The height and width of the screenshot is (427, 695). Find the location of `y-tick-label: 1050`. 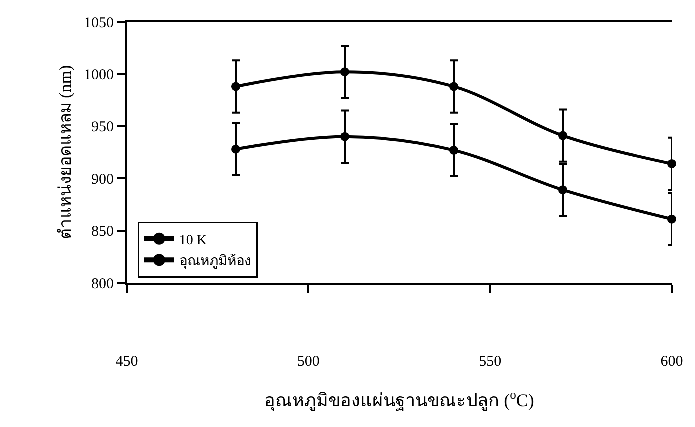

y-tick-label: 1050 is located at coordinates (99, 23).